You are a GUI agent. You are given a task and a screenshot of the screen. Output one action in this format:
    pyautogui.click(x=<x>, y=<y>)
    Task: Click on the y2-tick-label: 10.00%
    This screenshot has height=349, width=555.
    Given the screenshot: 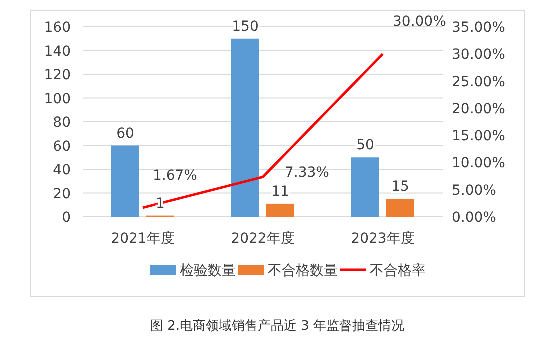 What is the action you would take?
    pyautogui.click(x=479, y=164)
    